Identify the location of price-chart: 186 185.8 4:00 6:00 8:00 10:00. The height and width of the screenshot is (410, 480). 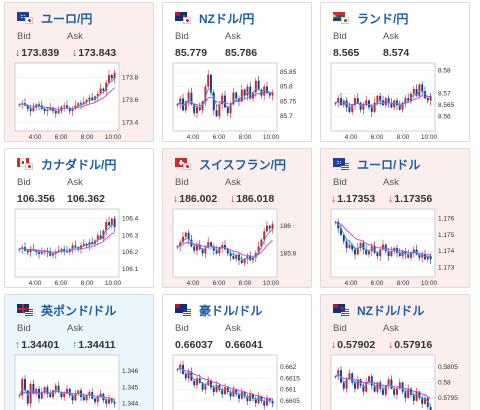
(240, 248).